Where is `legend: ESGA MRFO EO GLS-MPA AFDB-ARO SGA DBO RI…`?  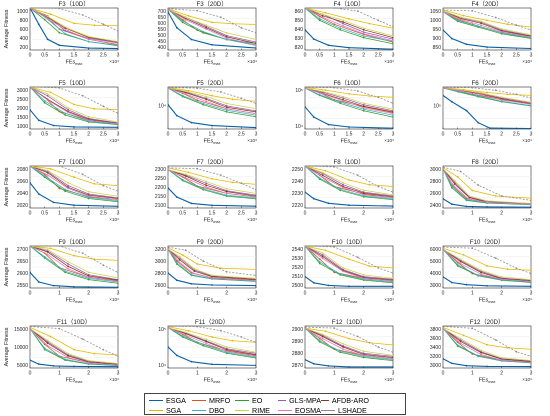 legend: ESGA MRFO EO GLS-MPA AFDB-ARO SGA DBO RI… is located at coordinates (275, 404).